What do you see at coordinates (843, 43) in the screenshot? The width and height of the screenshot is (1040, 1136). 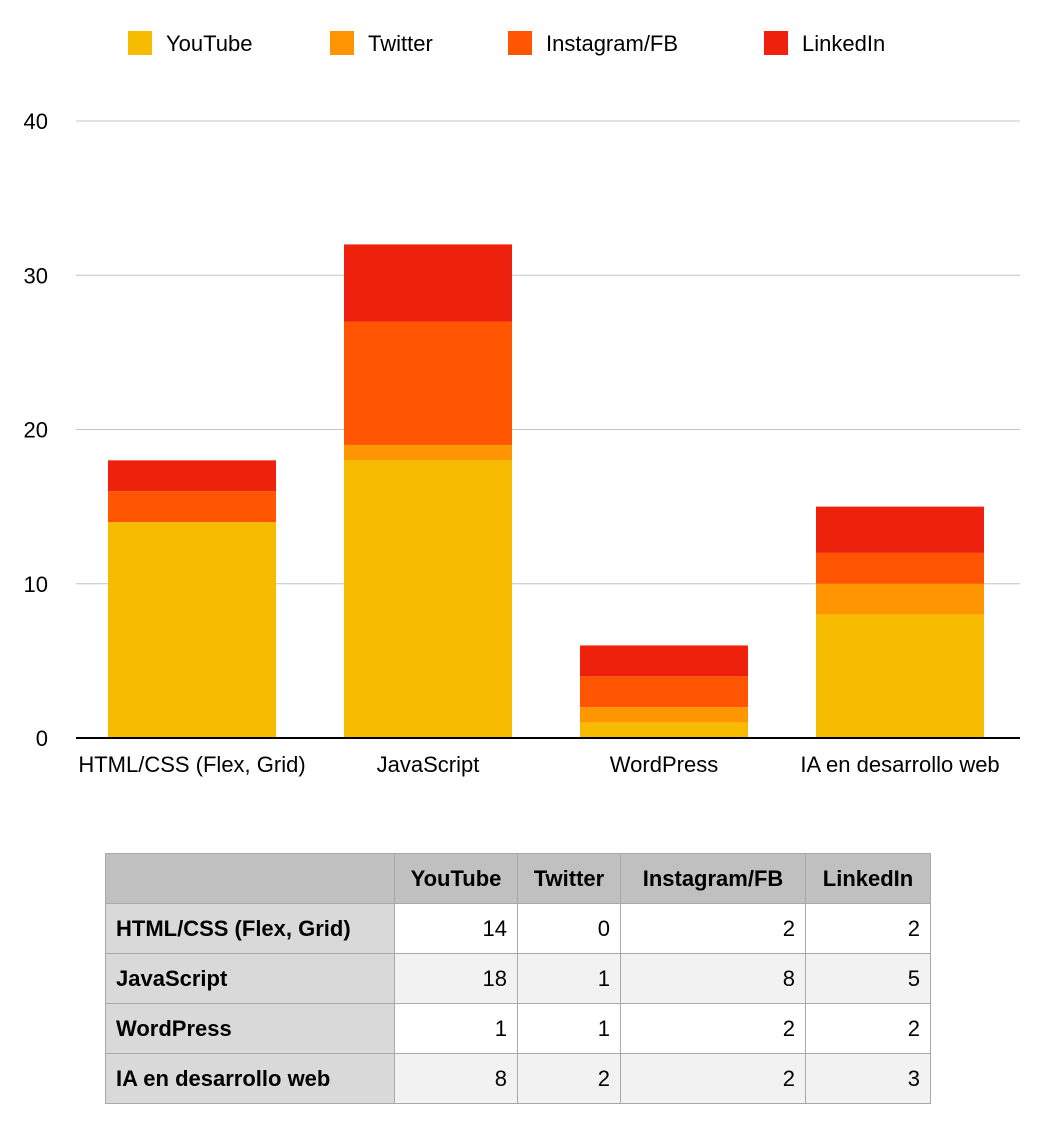 I see `legend-label-linkedin: LinkedIn` at bounding box center [843, 43].